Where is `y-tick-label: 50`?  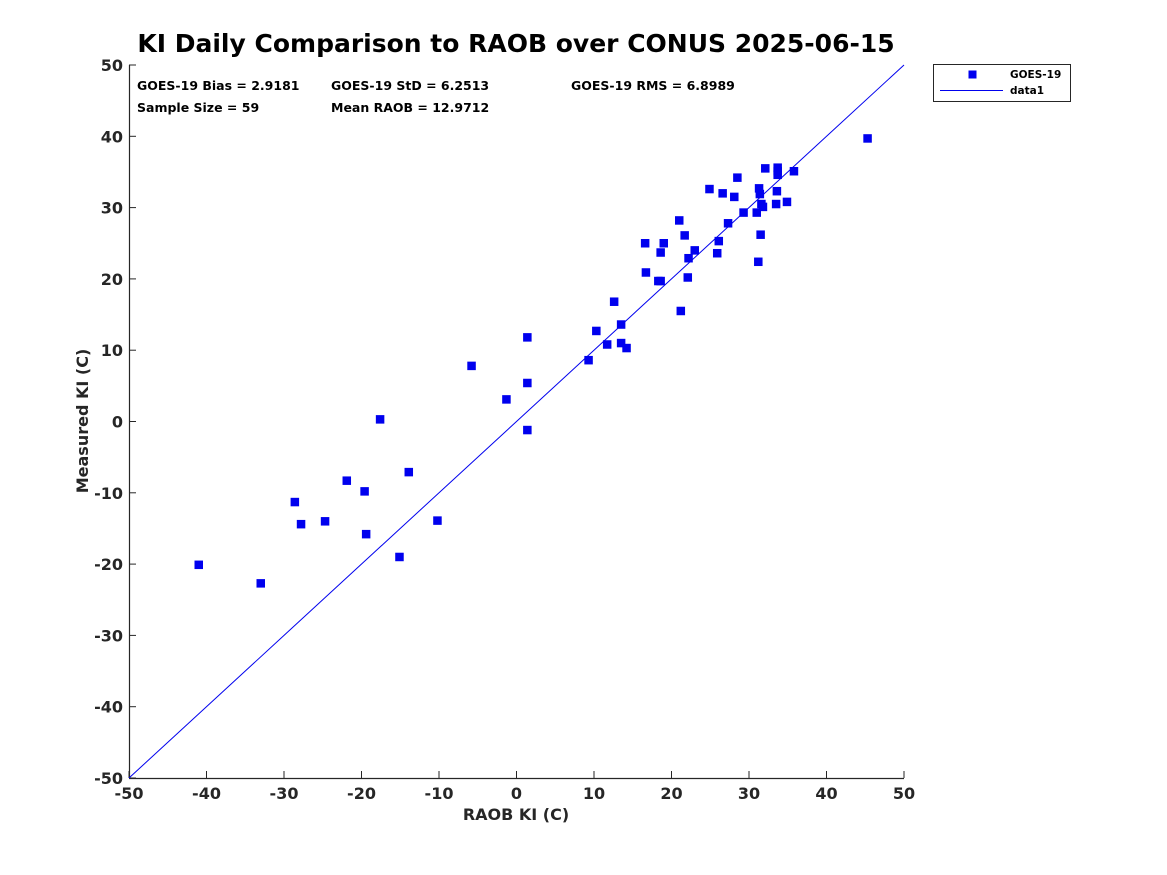 y-tick-label: 50 is located at coordinates (112, 65).